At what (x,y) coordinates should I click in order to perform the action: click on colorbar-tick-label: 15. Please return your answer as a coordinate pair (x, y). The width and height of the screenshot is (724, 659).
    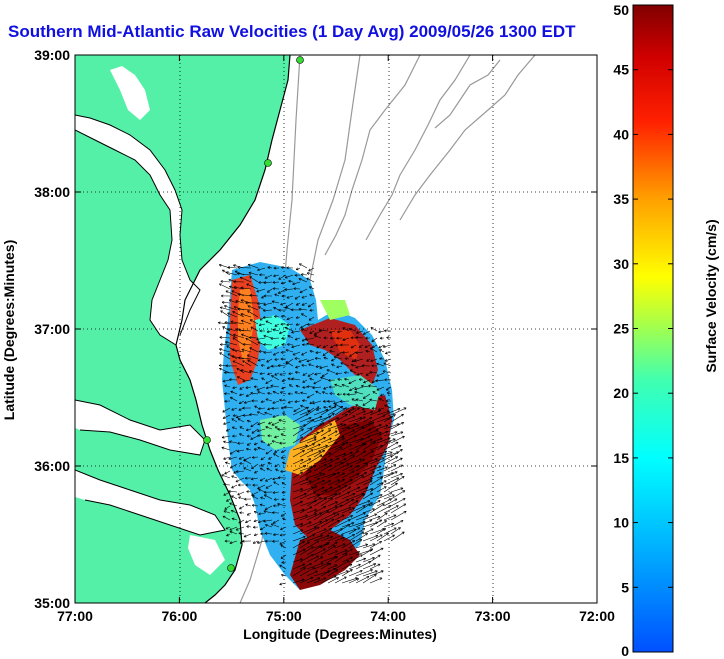
    Looking at the image, I should click on (621, 458).